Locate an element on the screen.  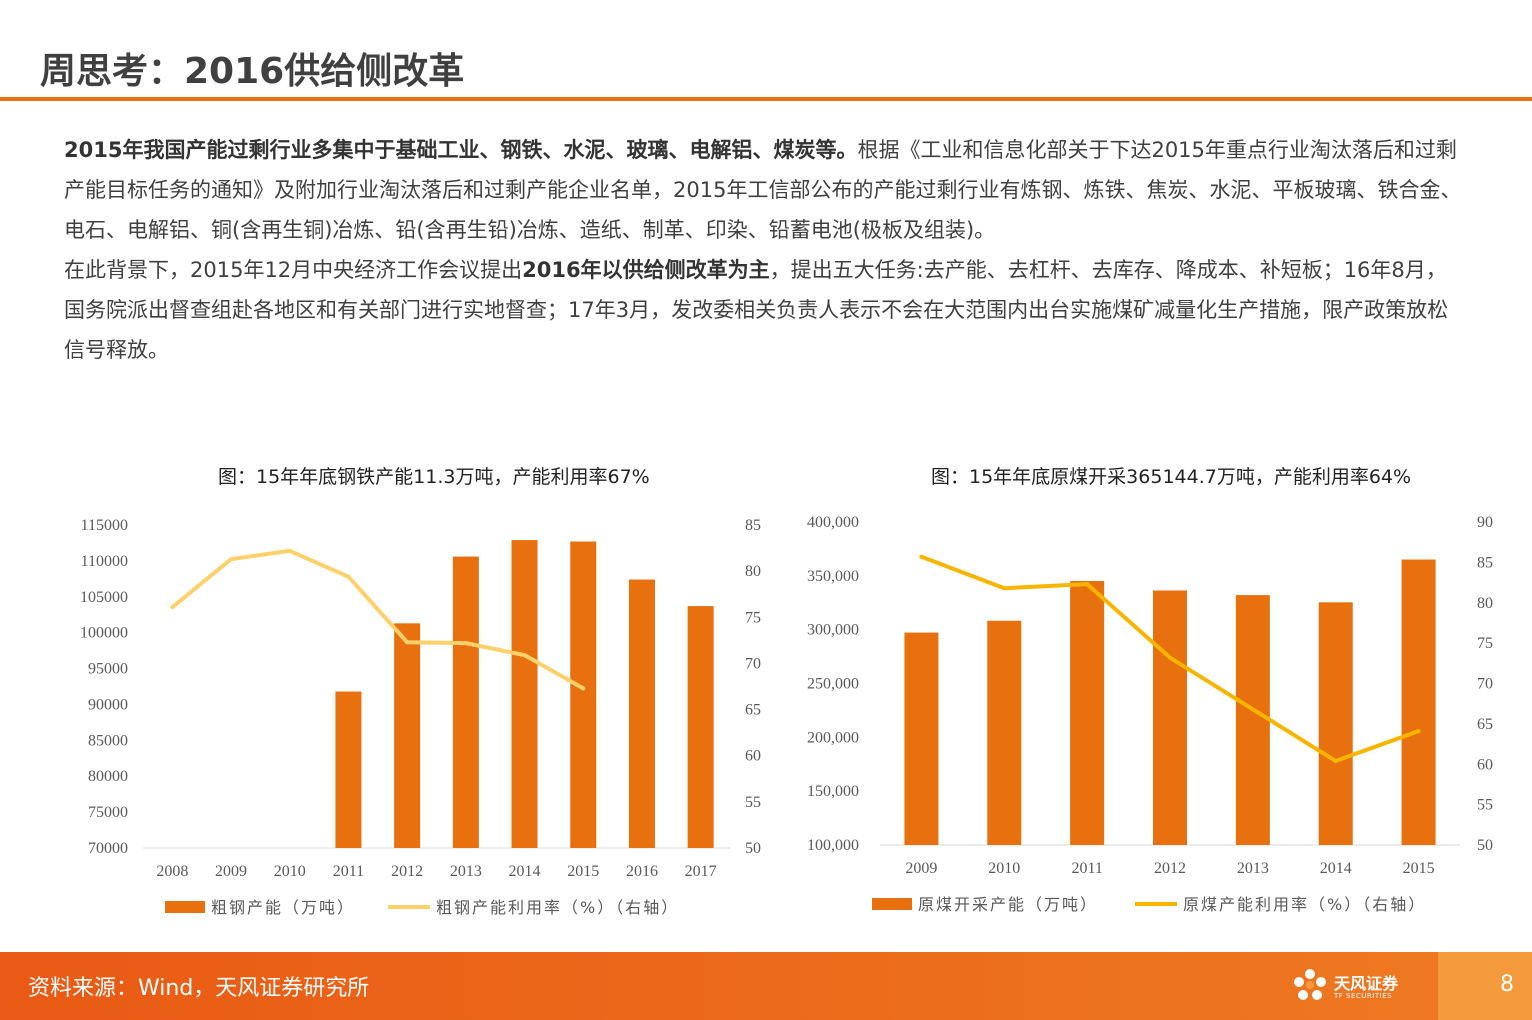
y-left-tick-label: 90000 is located at coordinates (108, 704).